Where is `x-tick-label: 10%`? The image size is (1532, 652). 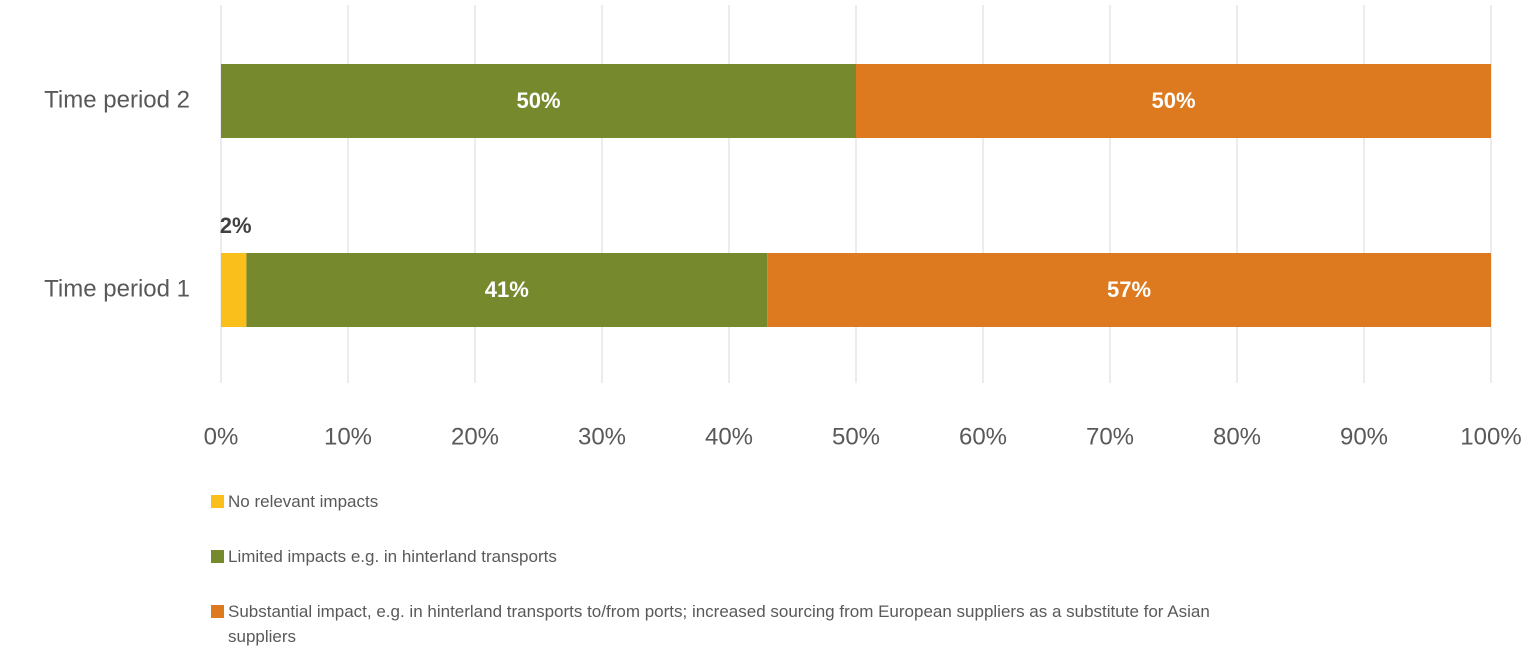 x-tick-label: 10% is located at coordinates (348, 436).